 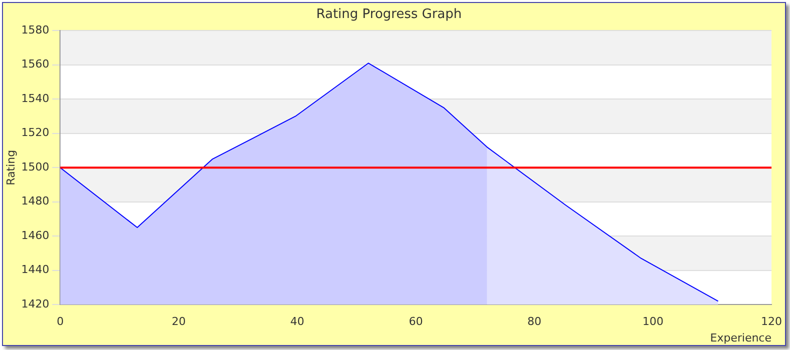 What do you see at coordinates (60, 321) in the screenshot?
I see `x-tick-label: 0` at bounding box center [60, 321].